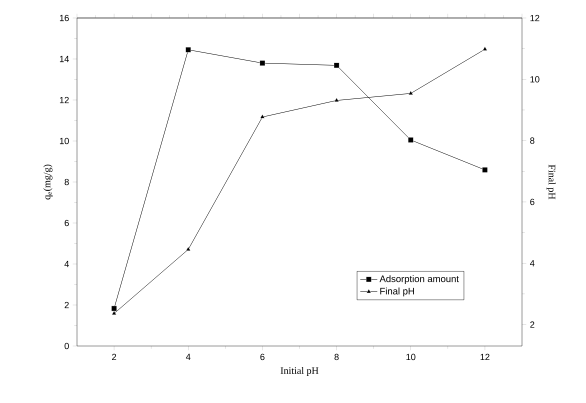  I want to click on y2-axis-title: Final pH, so click(551, 182).